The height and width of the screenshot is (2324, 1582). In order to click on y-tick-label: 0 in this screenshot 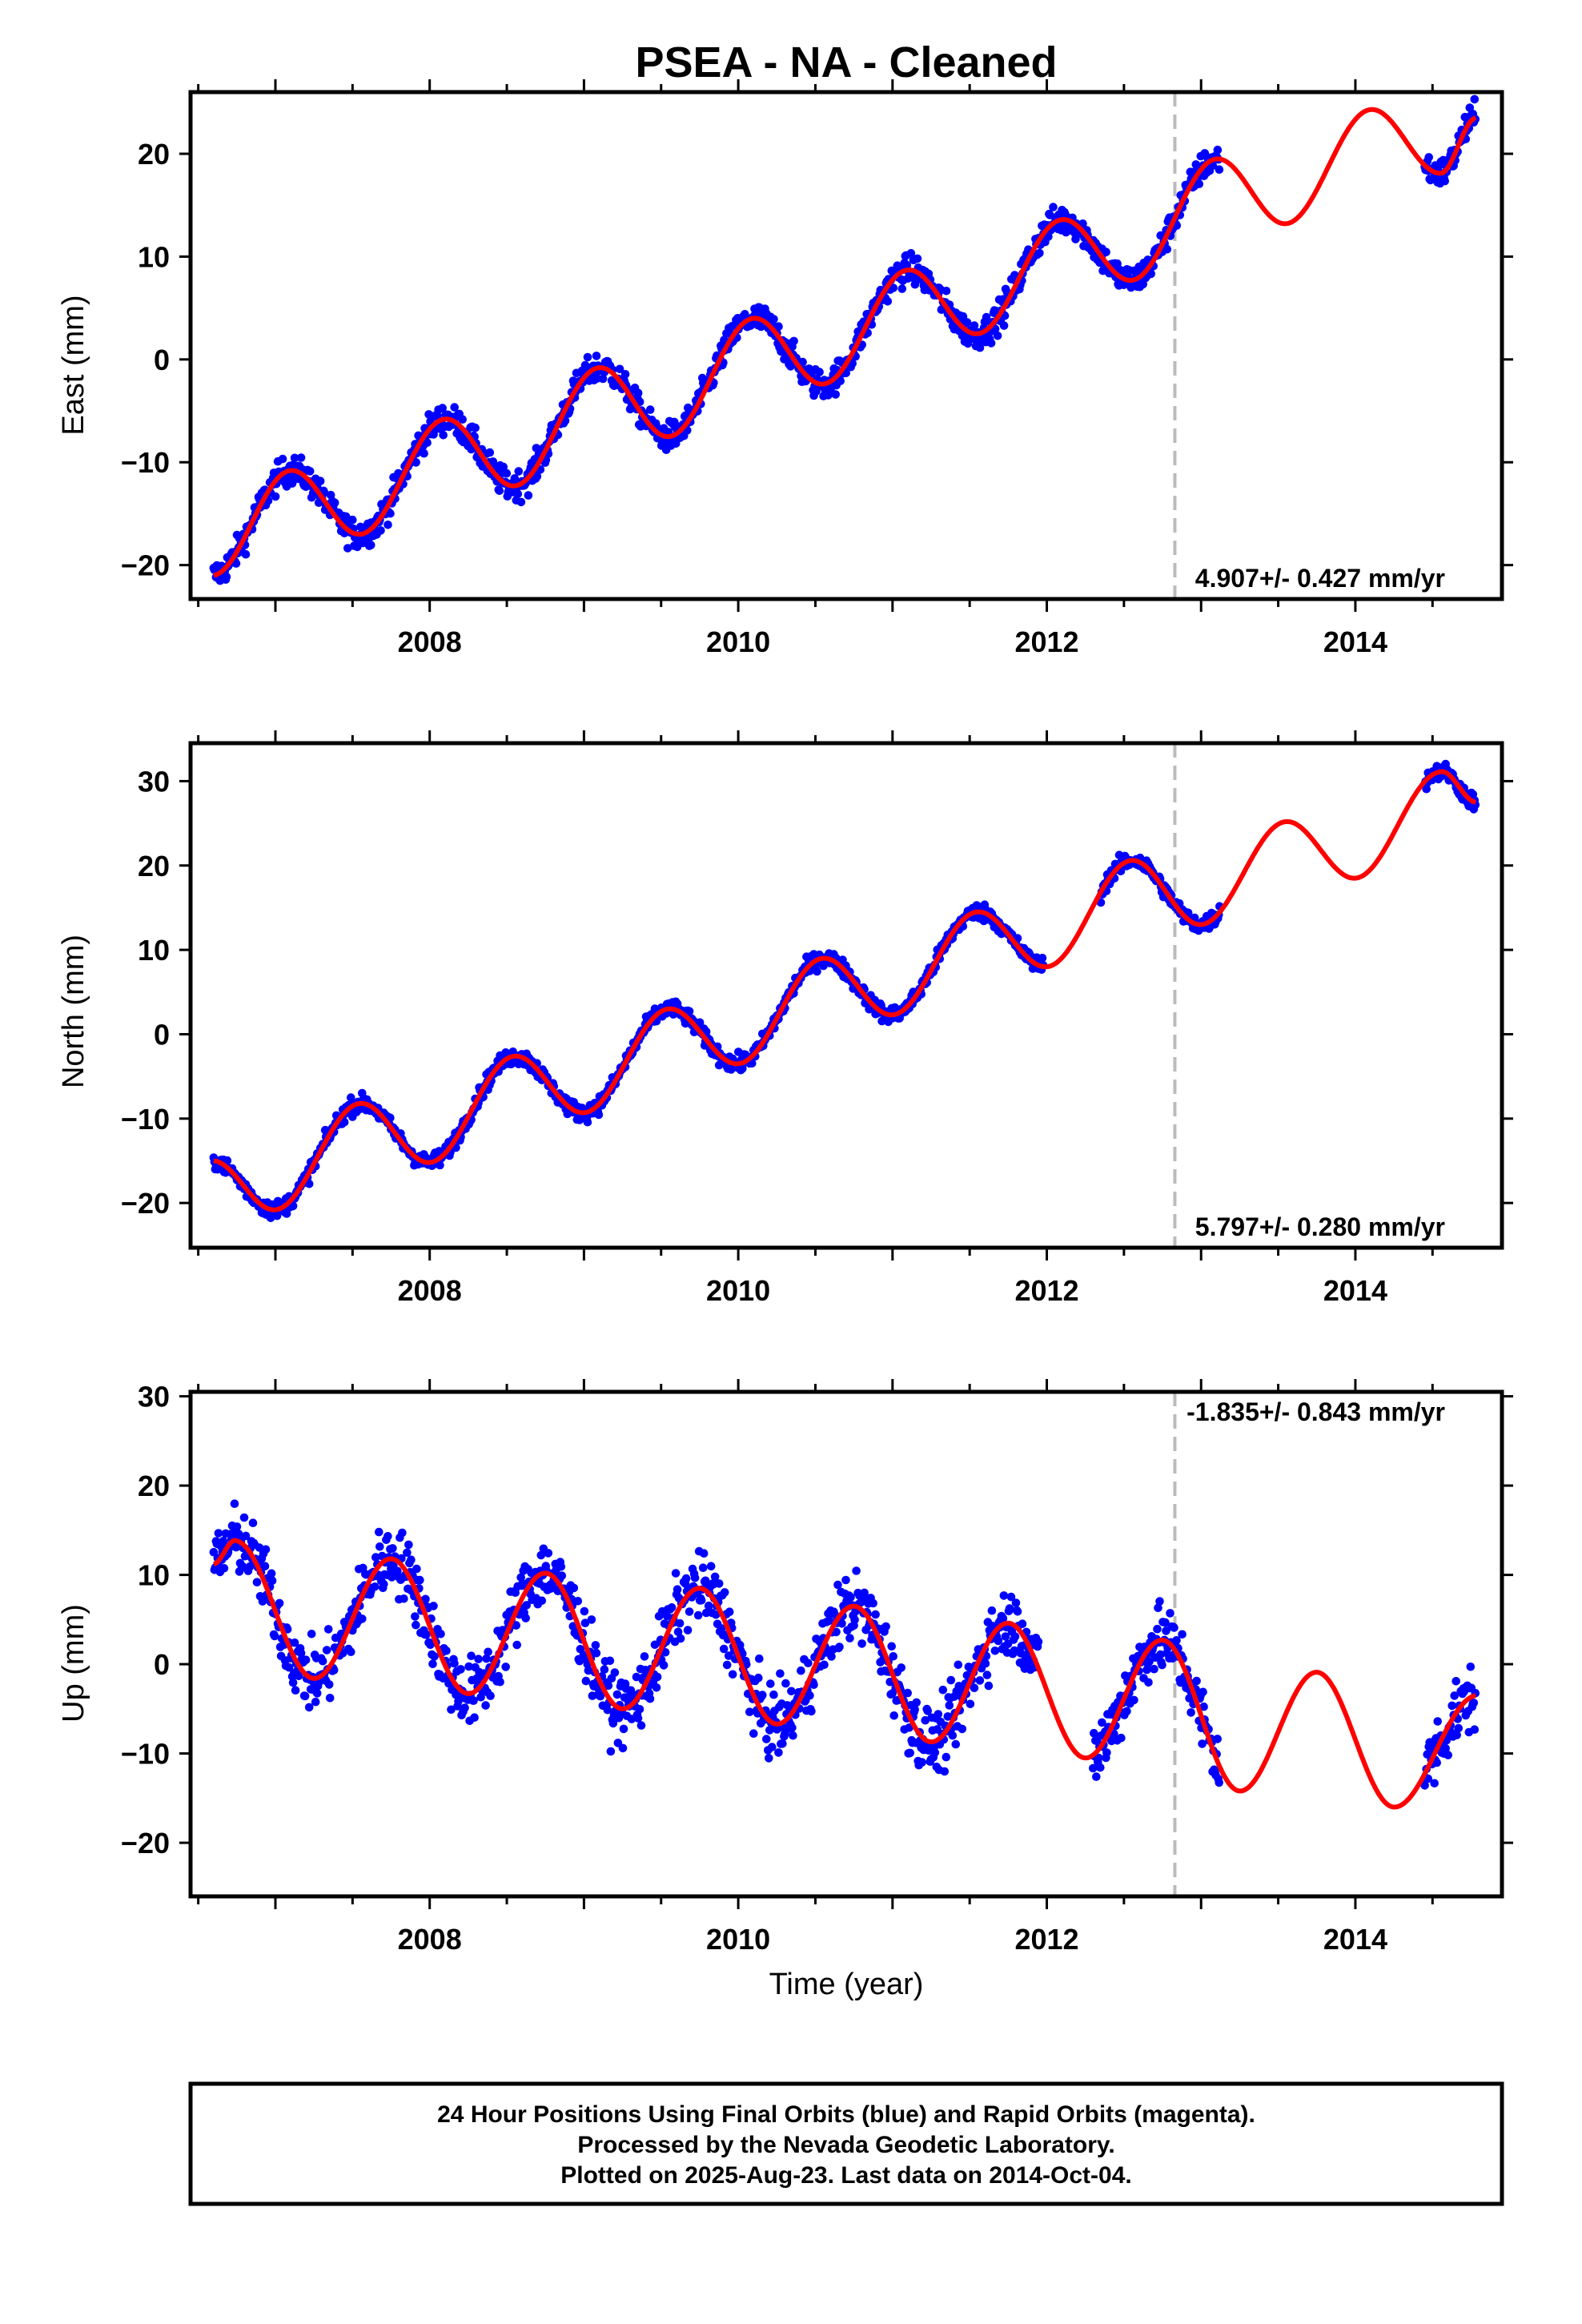, I will do `click(162, 1034)`.